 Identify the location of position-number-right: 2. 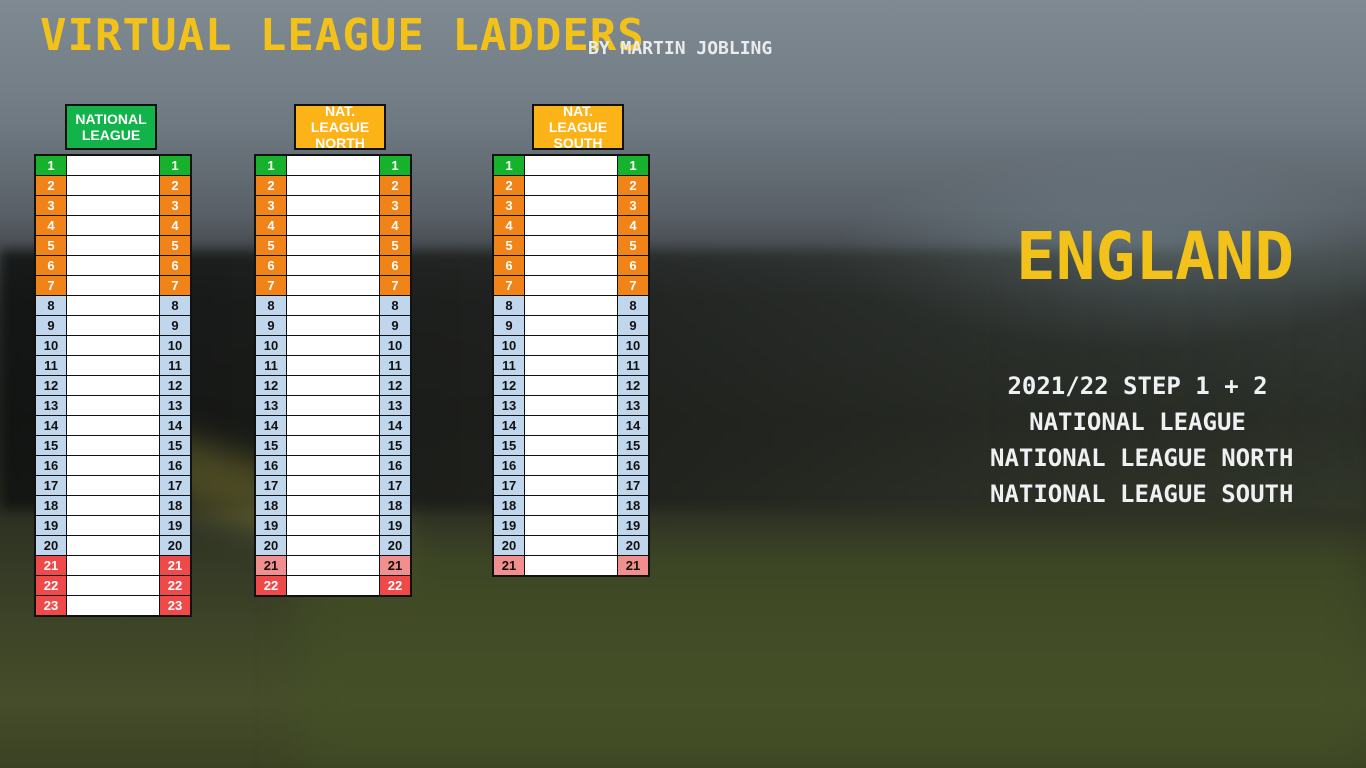
(394, 185).